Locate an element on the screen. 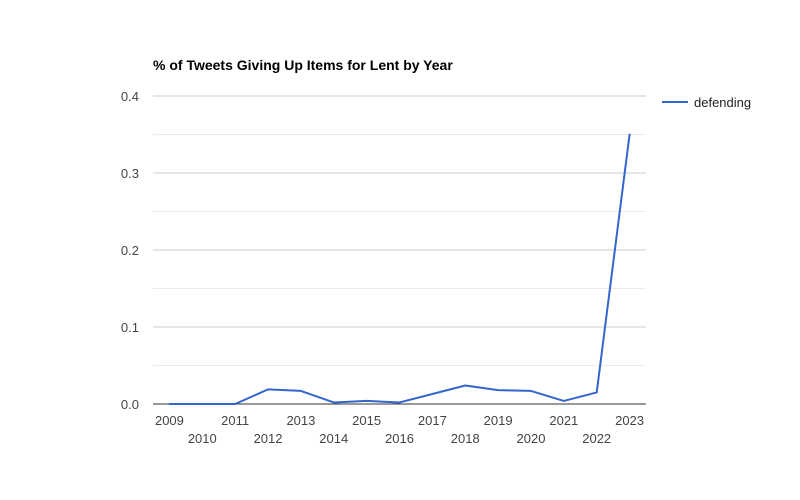 This screenshot has width=800, height=500. y-tick-label: 0.2 is located at coordinates (130, 250).